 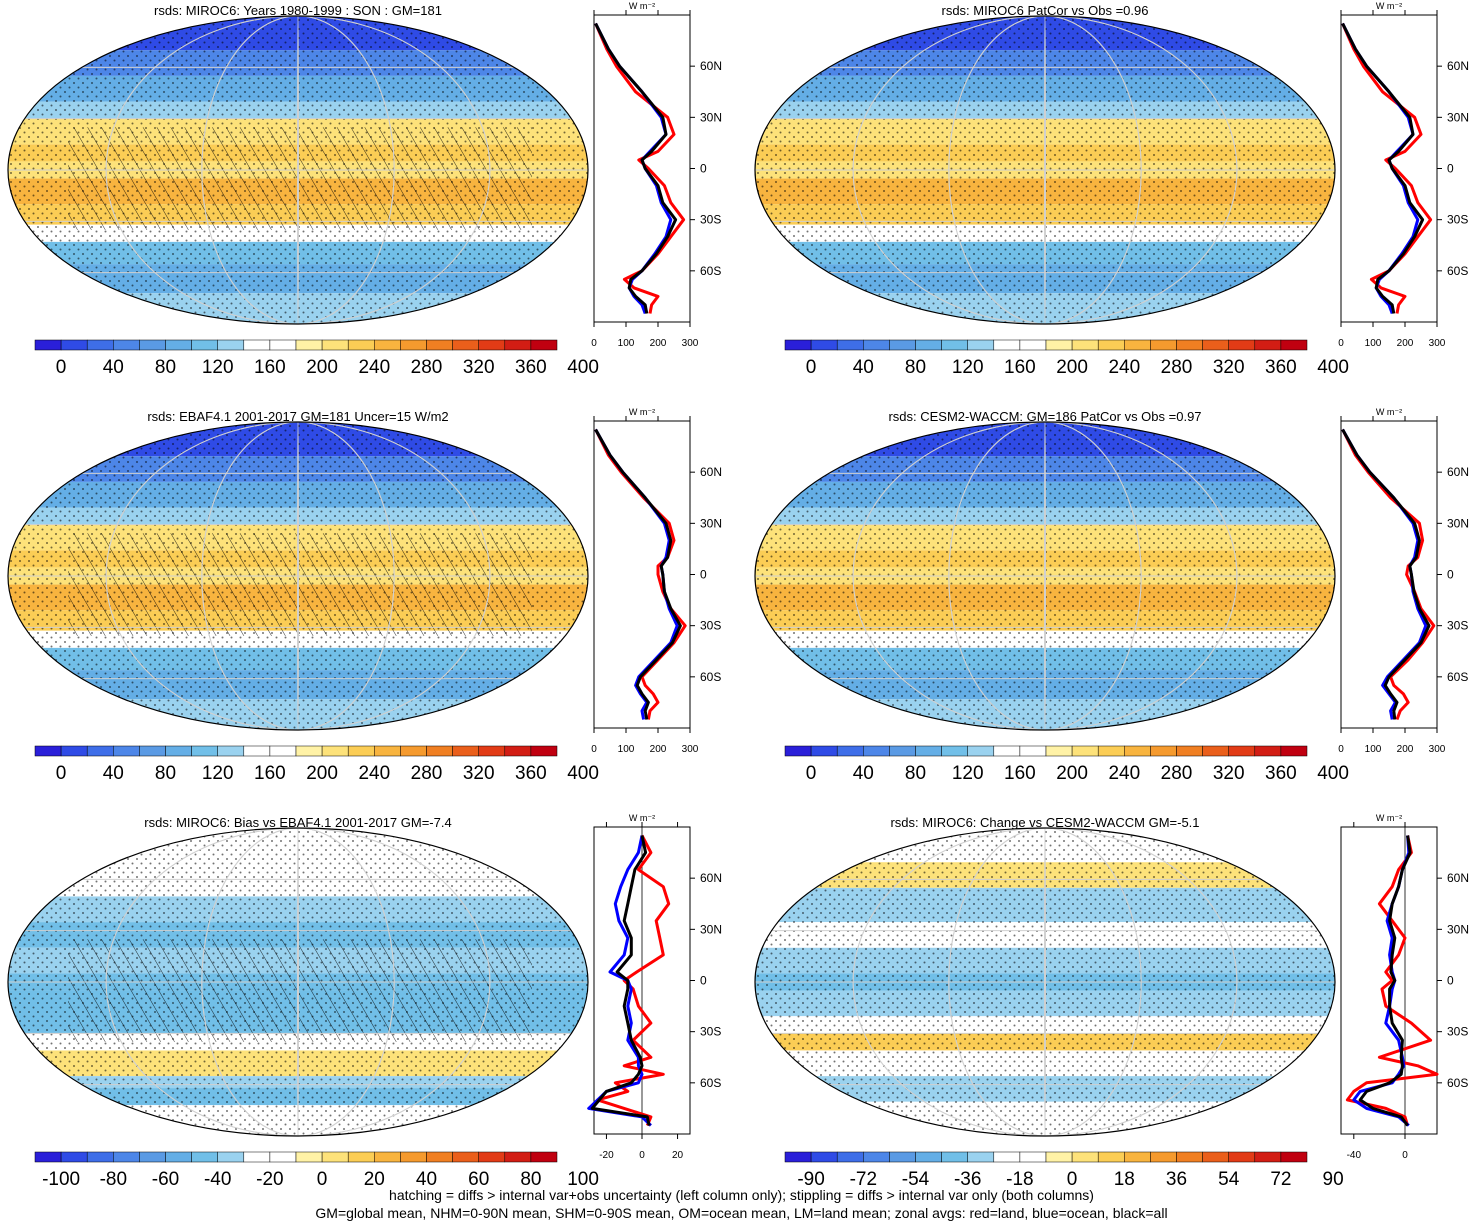 I want to click on colorbar-label: 200, so click(x=322, y=773).